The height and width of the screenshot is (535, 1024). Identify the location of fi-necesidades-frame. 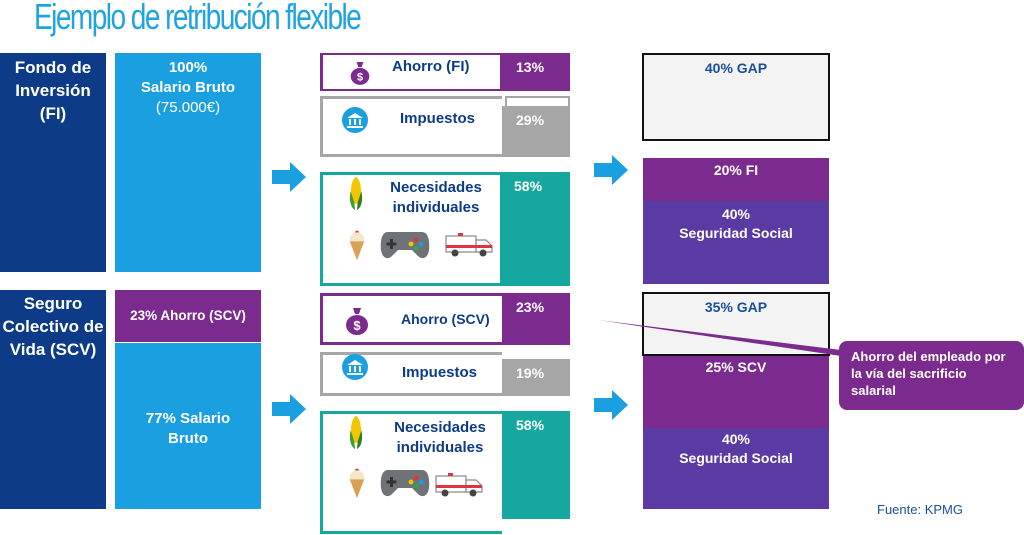
(411, 229).